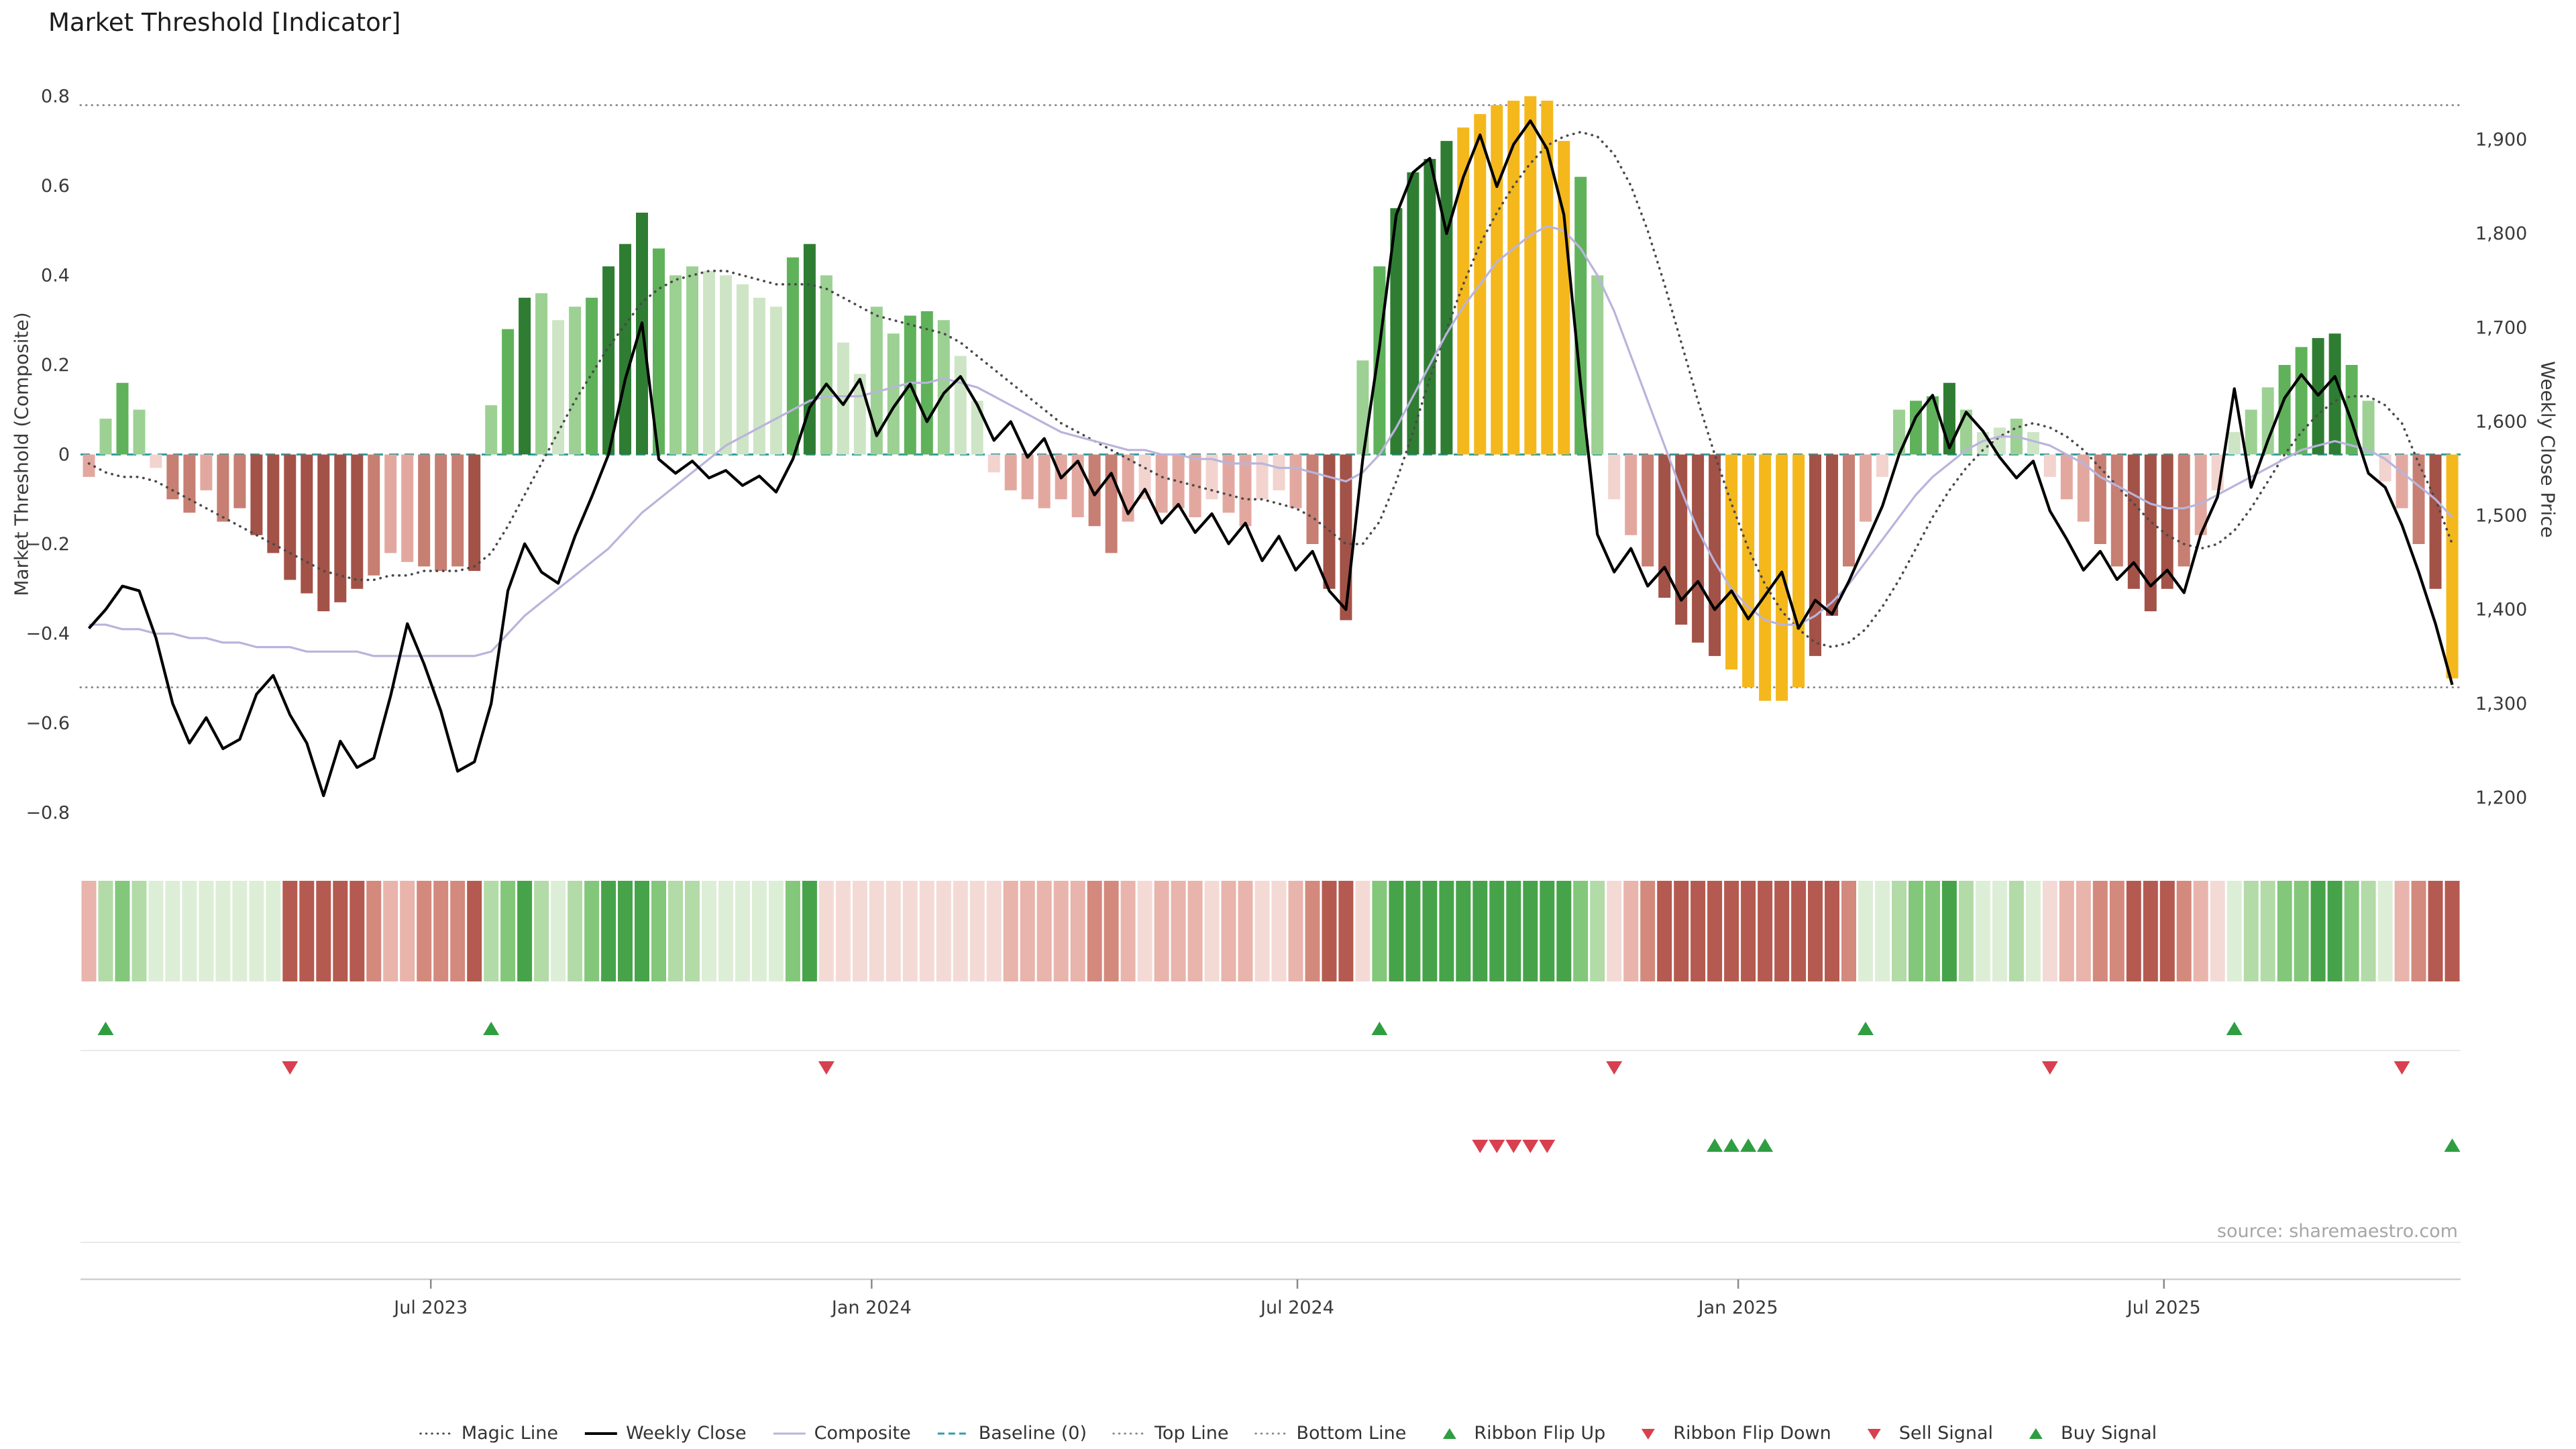 Image resolution: width=2576 pixels, height=1449 pixels. Describe the element at coordinates (1866, 1028) in the screenshot. I see `ribbon-flip-up-marker` at that location.